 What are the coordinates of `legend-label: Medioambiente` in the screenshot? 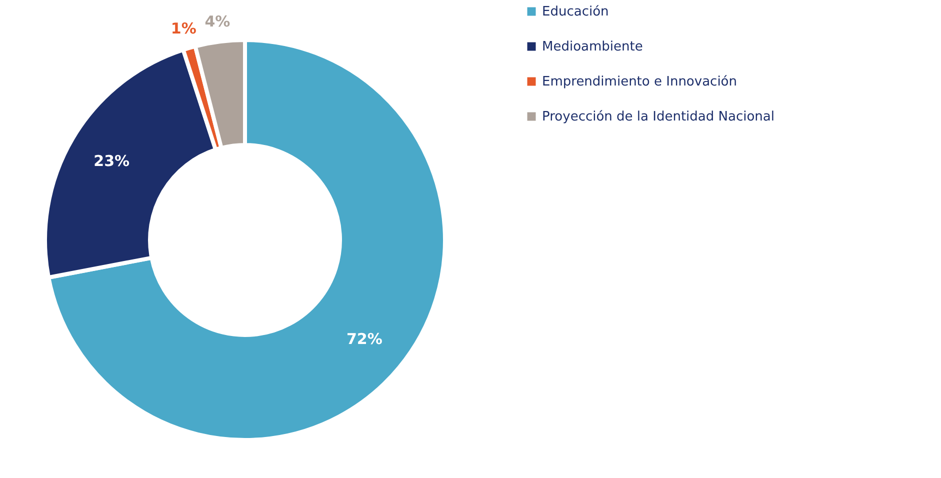 It's located at (592, 47).